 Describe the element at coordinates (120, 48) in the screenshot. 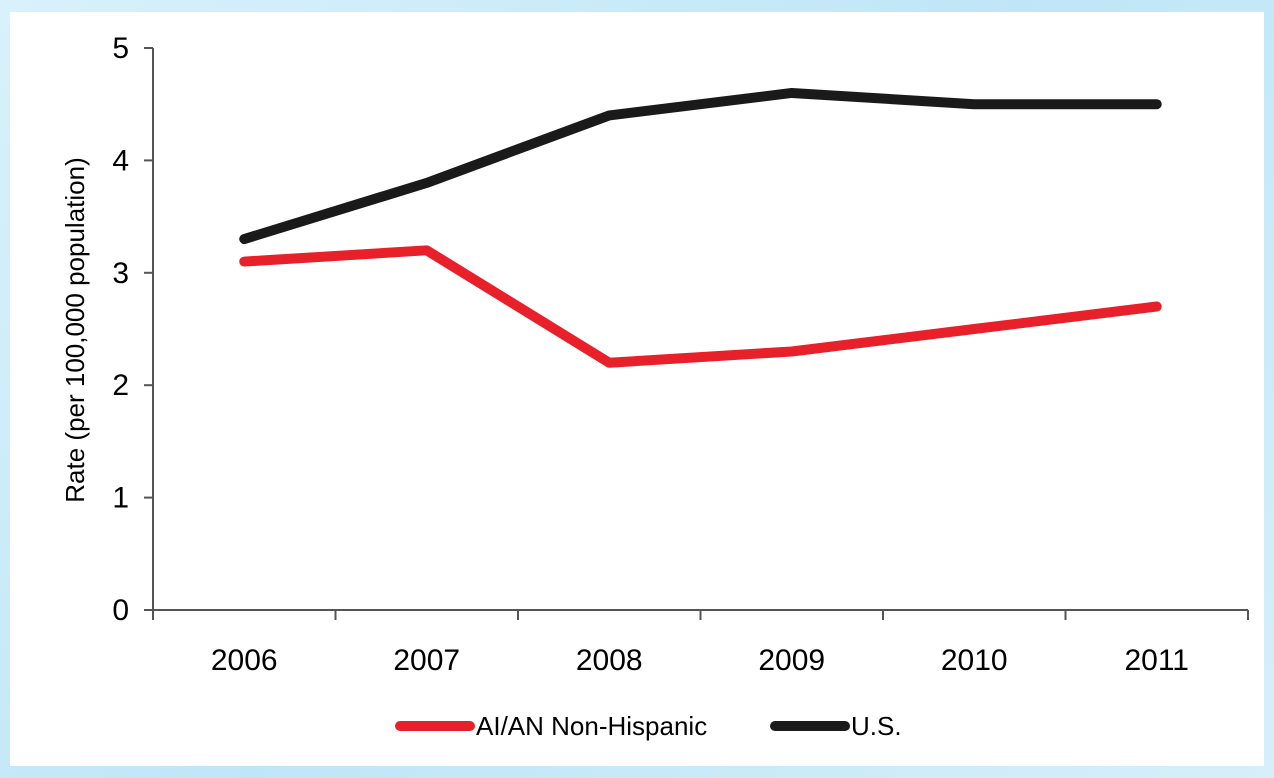

I see `y-tick-label: 5` at that location.